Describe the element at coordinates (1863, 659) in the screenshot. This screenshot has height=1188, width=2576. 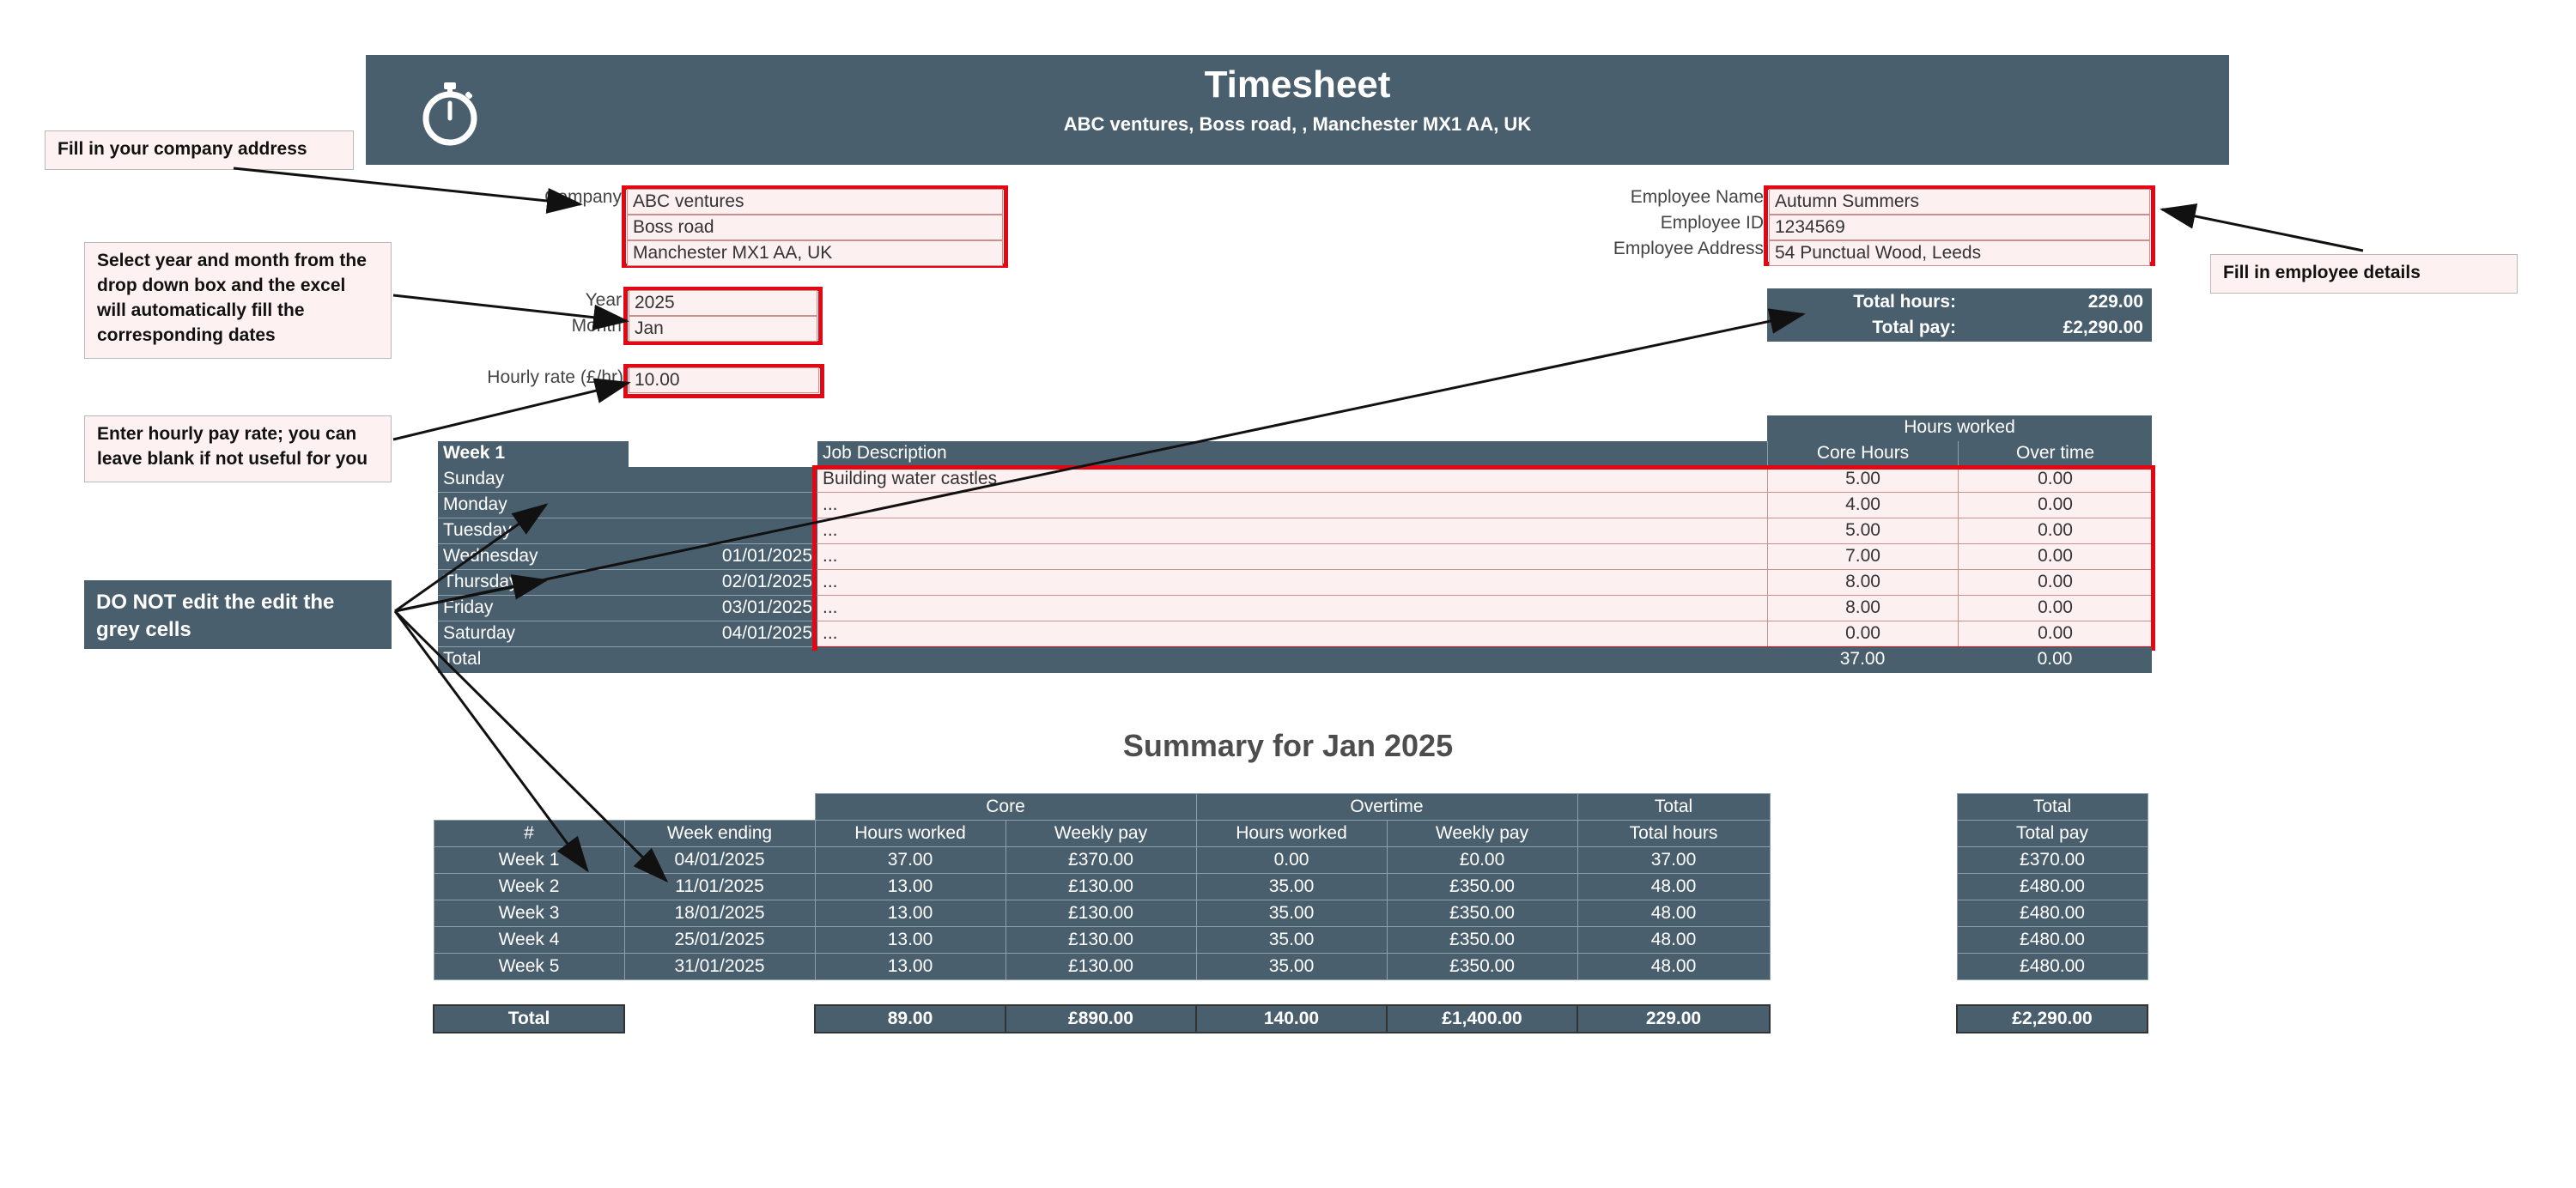
I see `week-total-core: 37.00` at that location.